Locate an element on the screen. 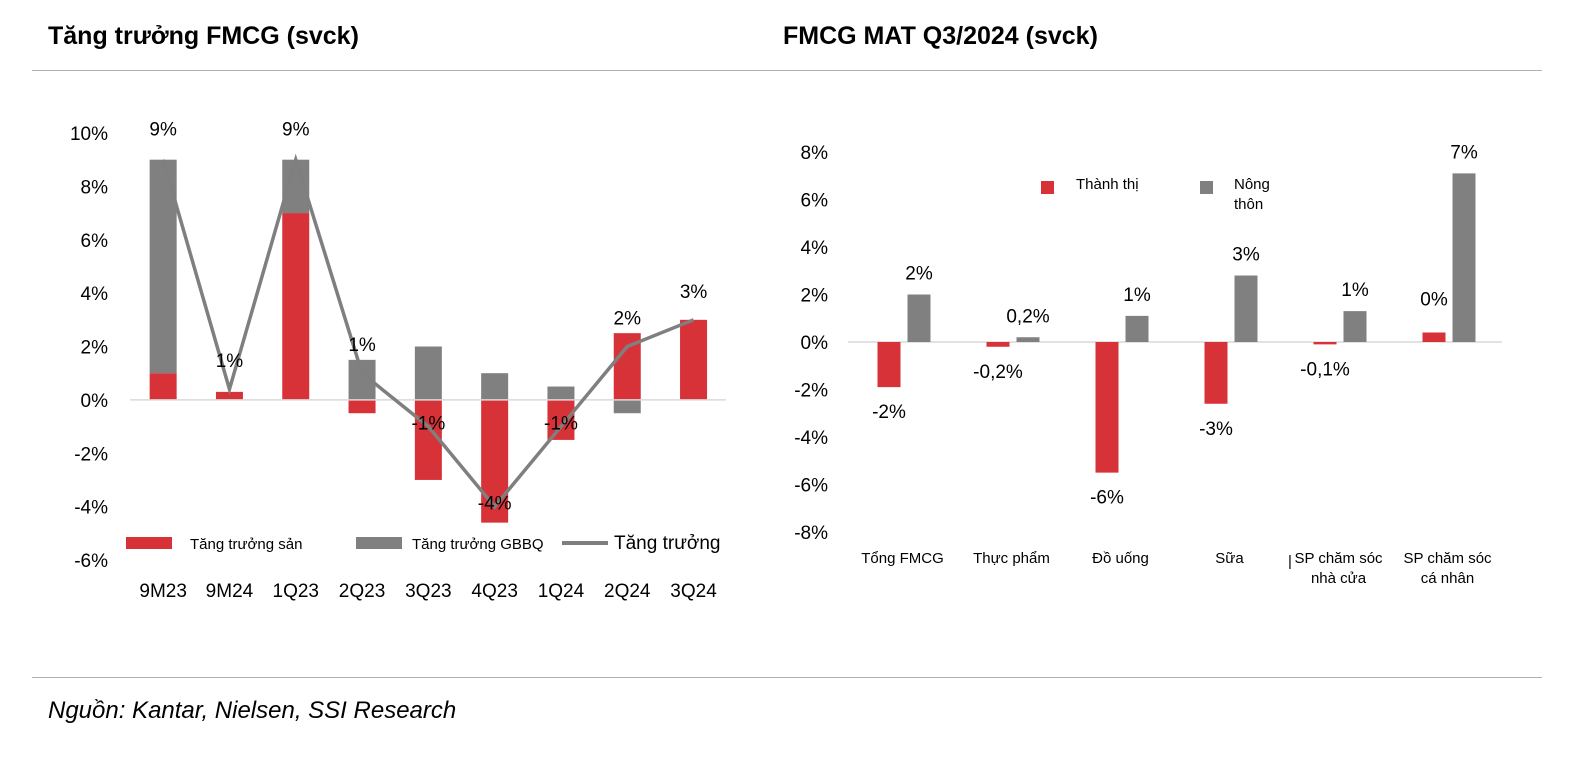 Image resolution: width=1570 pixels, height=772 pixels. left-x-tick-label: 4Q23 is located at coordinates (494, 591).